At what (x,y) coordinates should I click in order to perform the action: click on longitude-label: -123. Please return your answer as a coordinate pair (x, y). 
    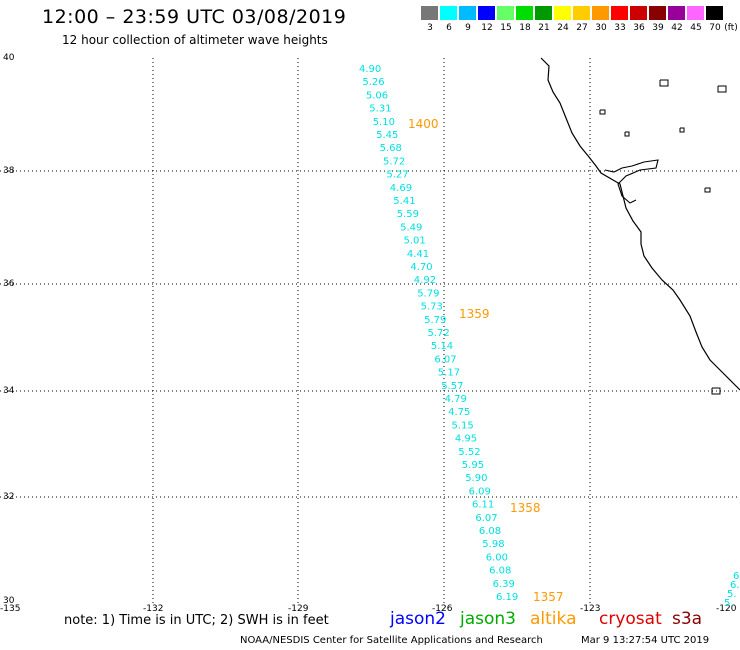
    Looking at the image, I should click on (590, 609).